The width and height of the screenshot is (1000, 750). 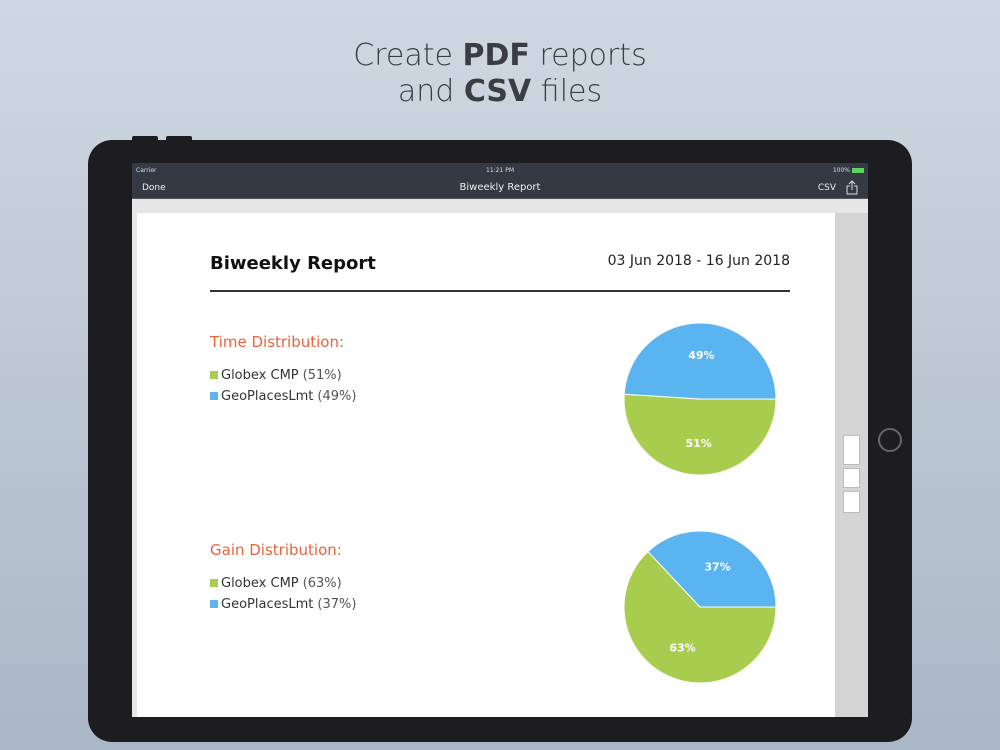 I want to click on headline: Create PDF reports and CSV files, so click(x=500, y=74).